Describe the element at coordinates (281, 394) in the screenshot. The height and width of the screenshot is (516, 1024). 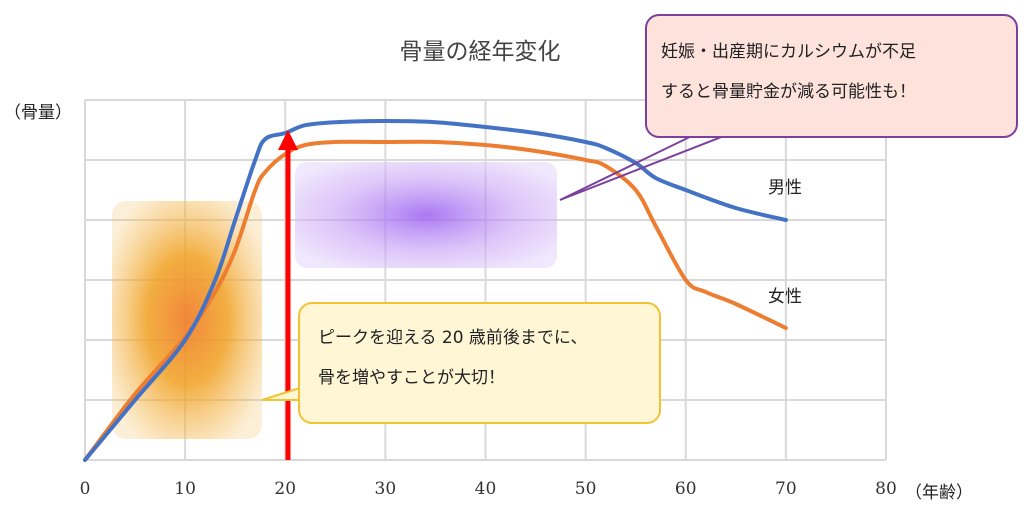
I see `callout-pointer-yellow` at that location.